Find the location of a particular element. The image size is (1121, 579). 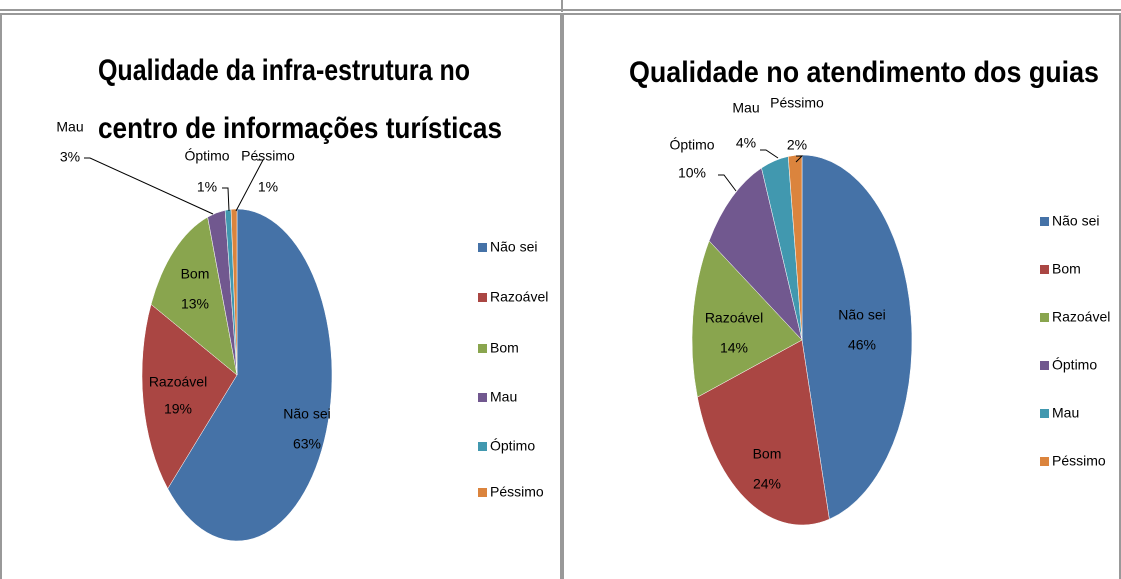

chart-title: Qualidade no atendimento dos guias is located at coordinates (864, 72).